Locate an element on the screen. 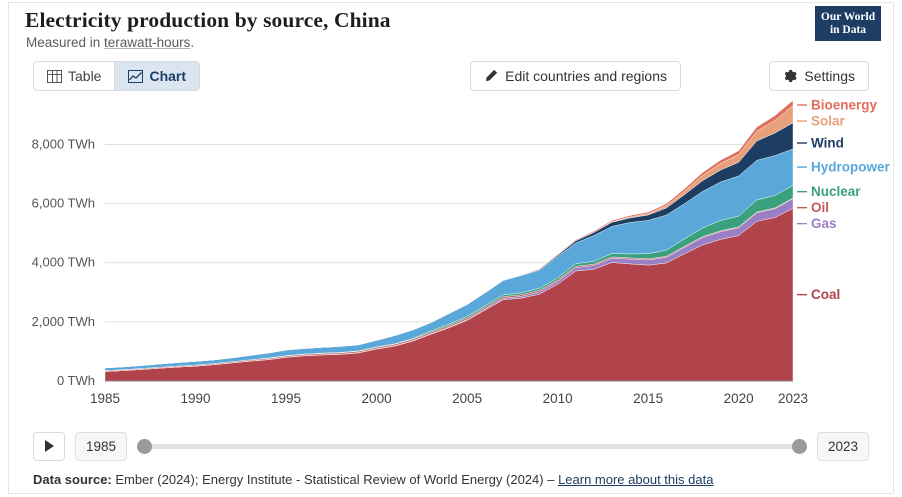 This screenshot has width=902, height=497. data-source-label: Data source: is located at coordinates (72, 479).